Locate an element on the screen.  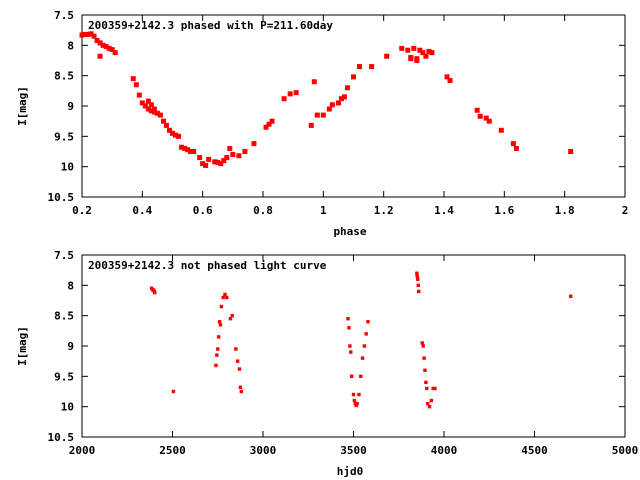
x-axis-label: phase is located at coordinates (349, 231).